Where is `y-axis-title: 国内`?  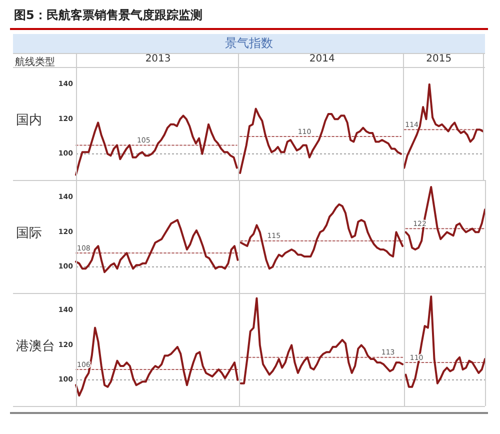
y-axis-title: 国内 is located at coordinates (29, 120).